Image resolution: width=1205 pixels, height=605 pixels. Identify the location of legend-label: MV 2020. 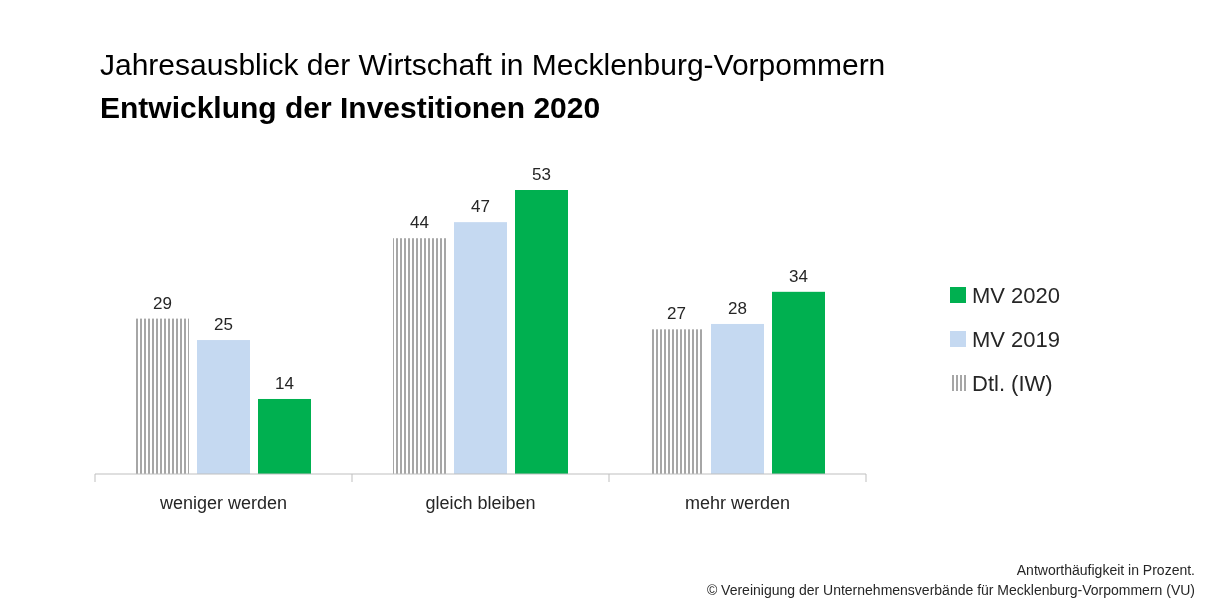
(1016, 295).